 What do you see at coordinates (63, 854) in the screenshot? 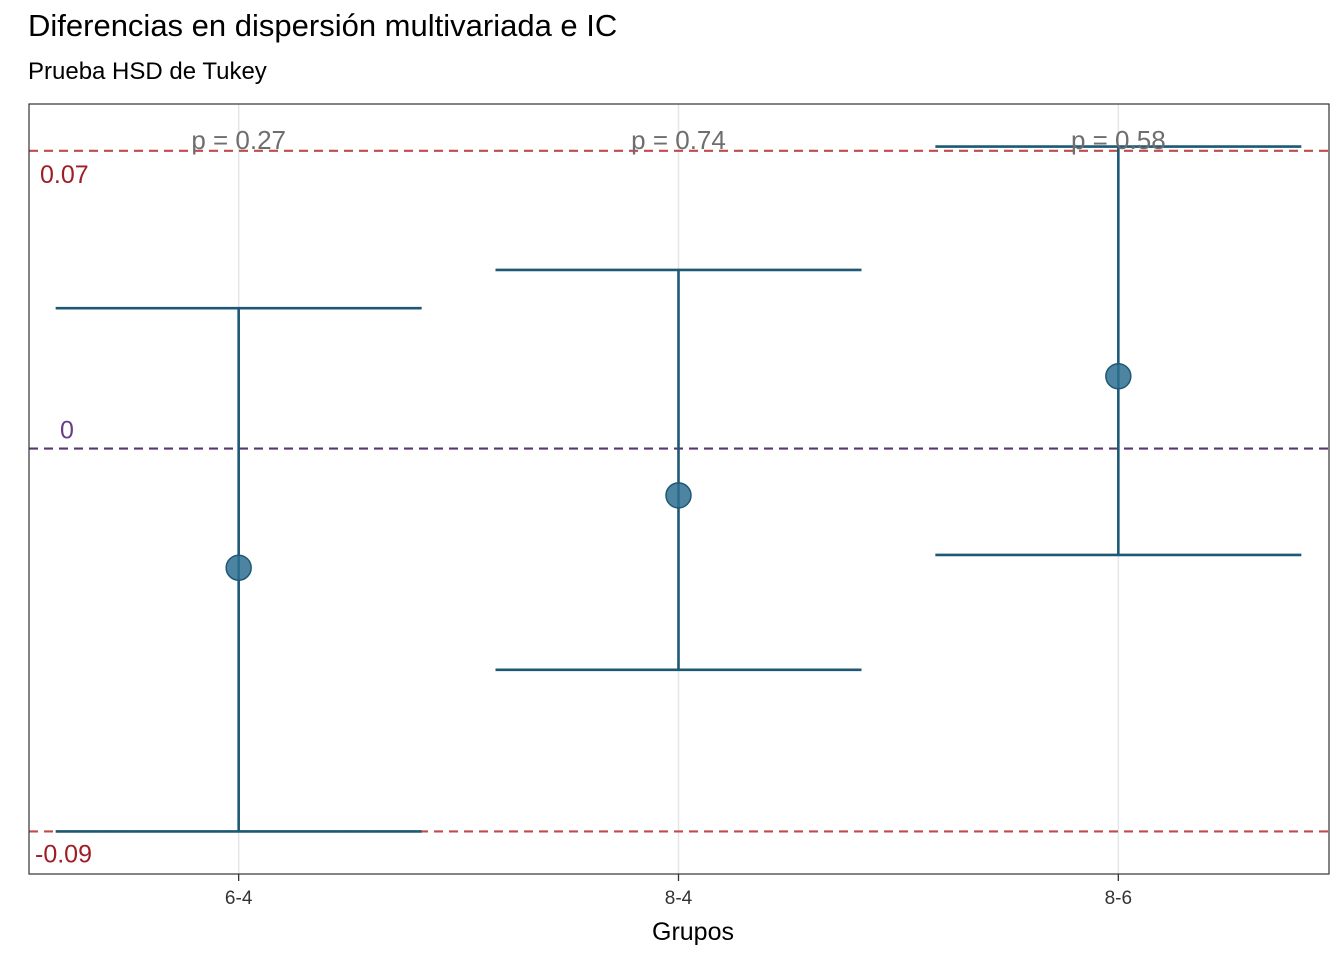
I see `reference-label-2: -0.09` at bounding box center [63, 854].